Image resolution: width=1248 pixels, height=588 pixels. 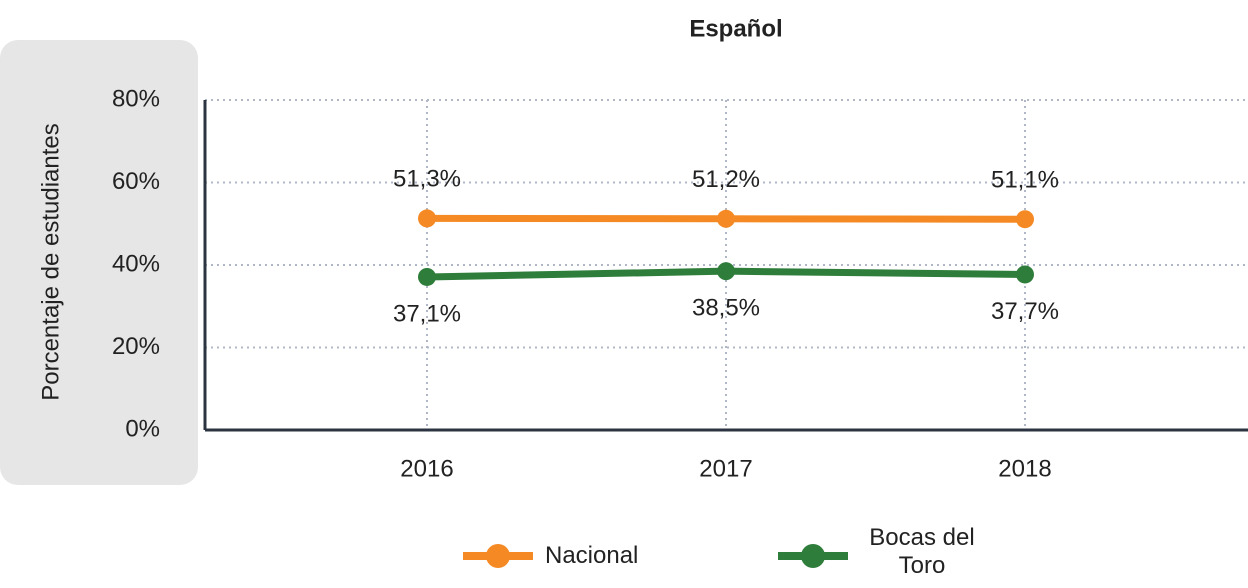 I want to click on legend-label: Bocas del Toro, so click(x=922, y=551).